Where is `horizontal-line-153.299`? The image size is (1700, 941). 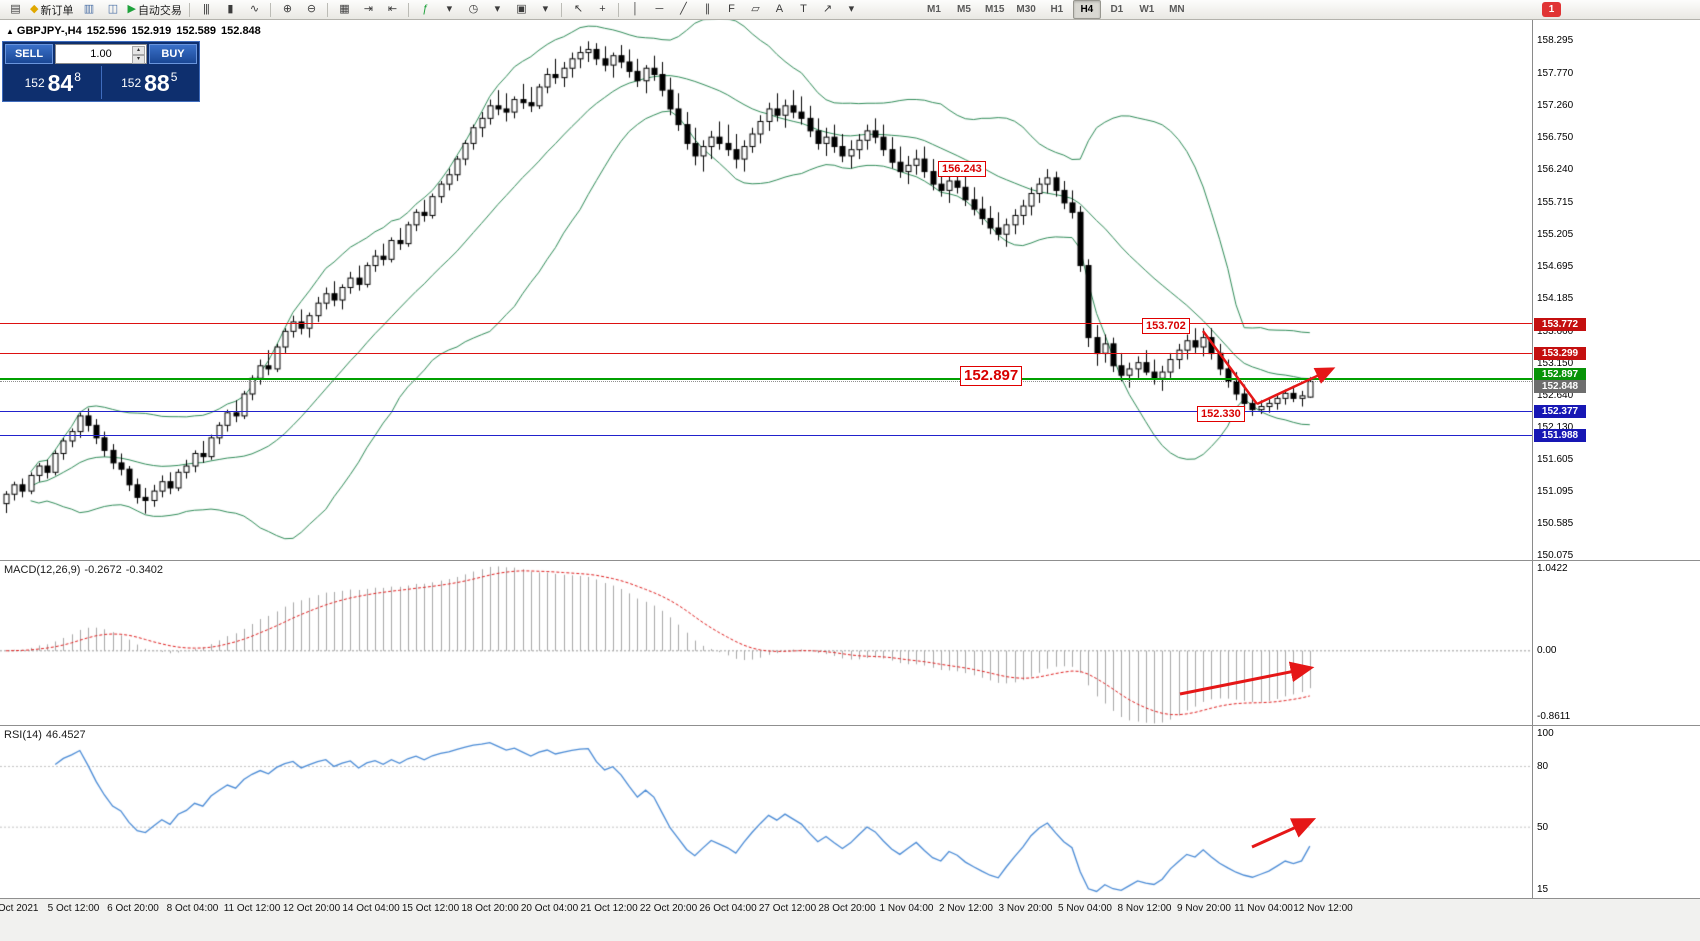
horizontal-line-153.299 is located at coordinates (766, 353).